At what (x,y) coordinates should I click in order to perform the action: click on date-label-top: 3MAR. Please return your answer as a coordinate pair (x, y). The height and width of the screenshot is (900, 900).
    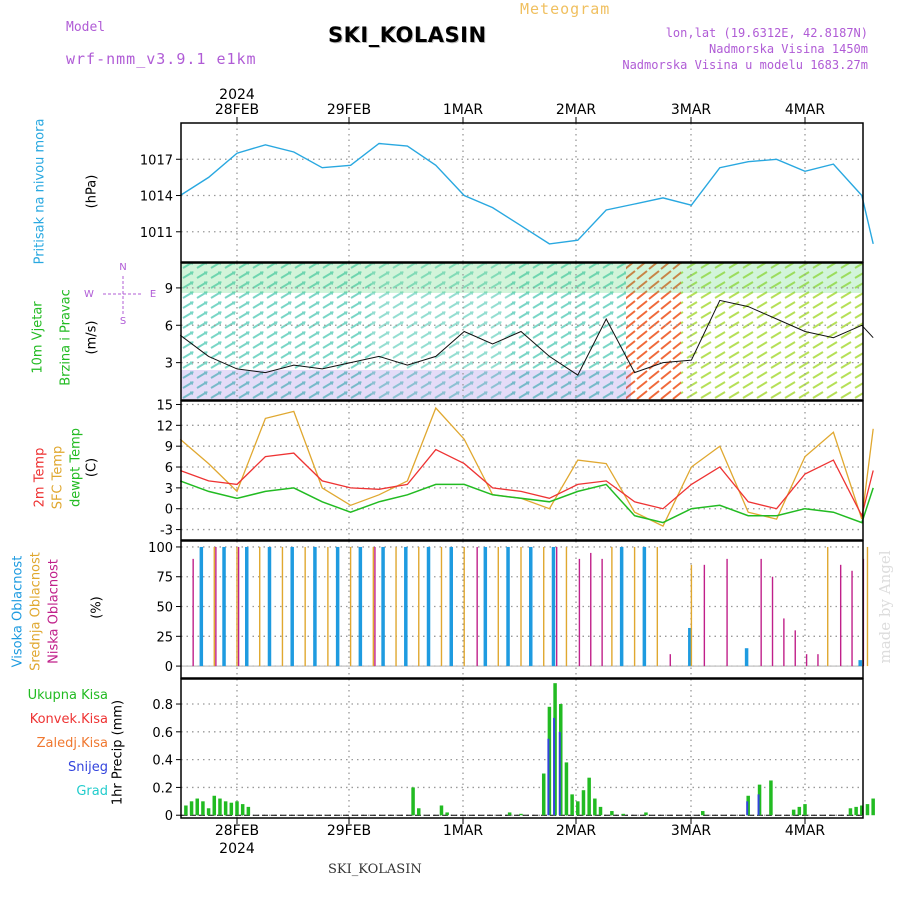
    Looking at the image, I should click on (691, 110).